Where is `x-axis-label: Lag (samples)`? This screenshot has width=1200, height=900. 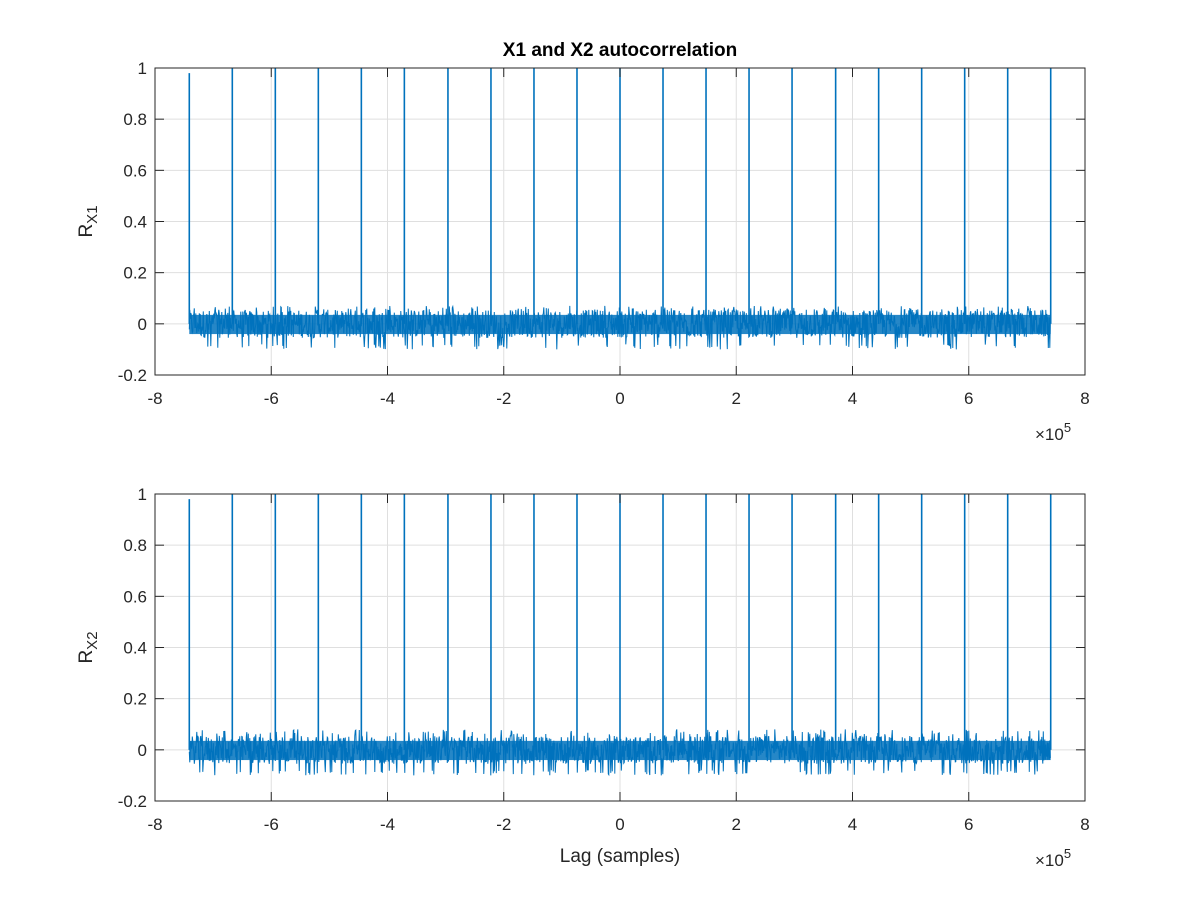 x-axis-label: Lag (samples) is located at coordinates (620, 856).